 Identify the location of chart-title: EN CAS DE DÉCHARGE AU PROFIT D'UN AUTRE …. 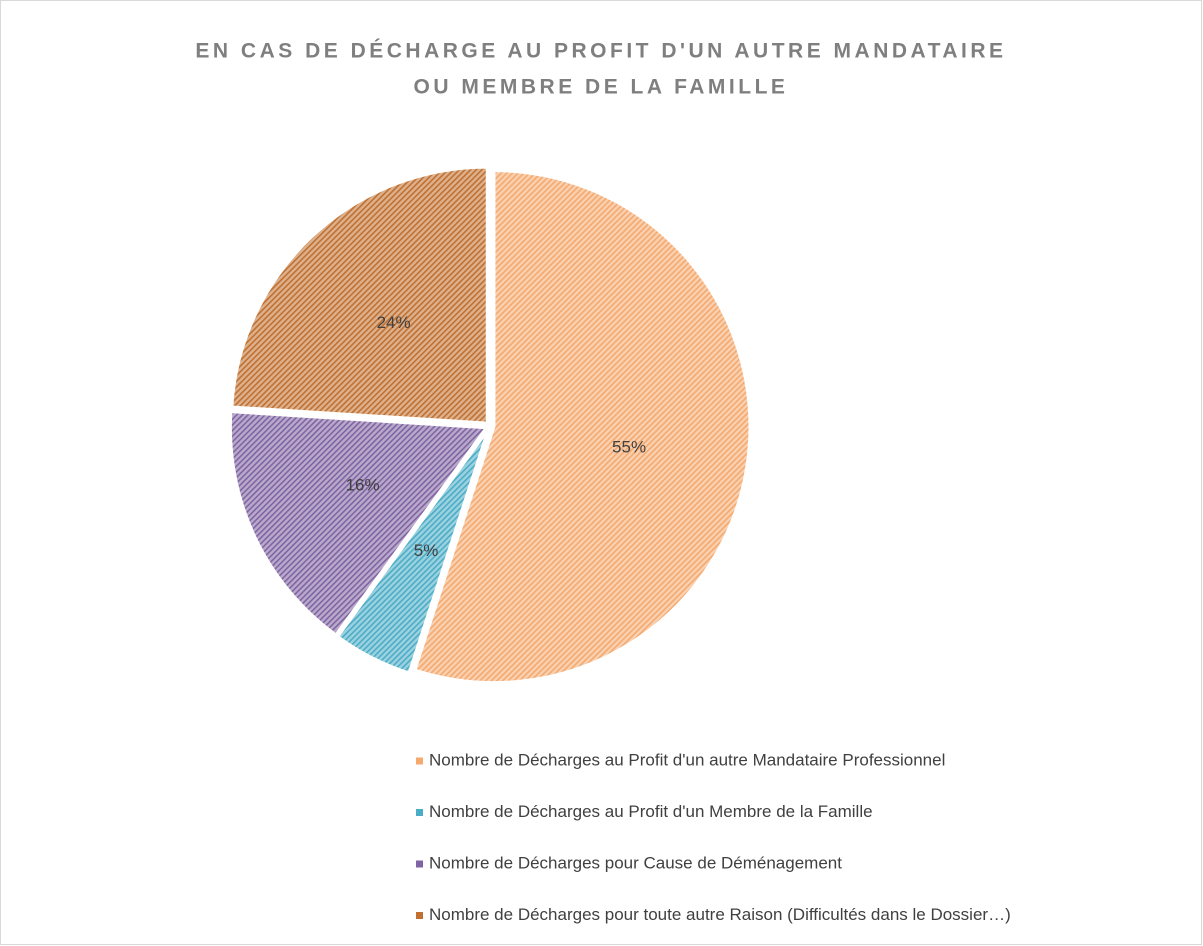
(600, 51).